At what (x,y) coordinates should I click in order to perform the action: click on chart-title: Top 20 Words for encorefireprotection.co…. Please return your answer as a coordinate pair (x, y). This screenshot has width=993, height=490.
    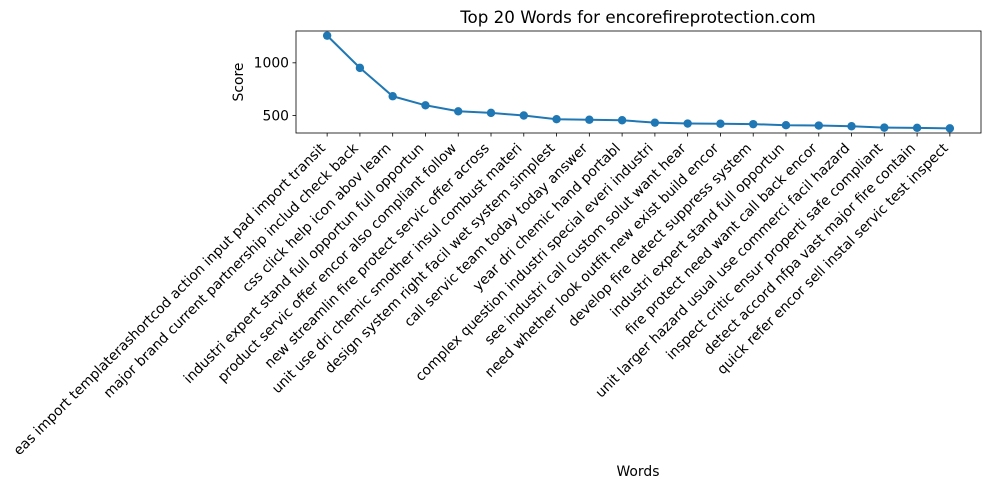
    Looking at the image, I should click on (637, 17).